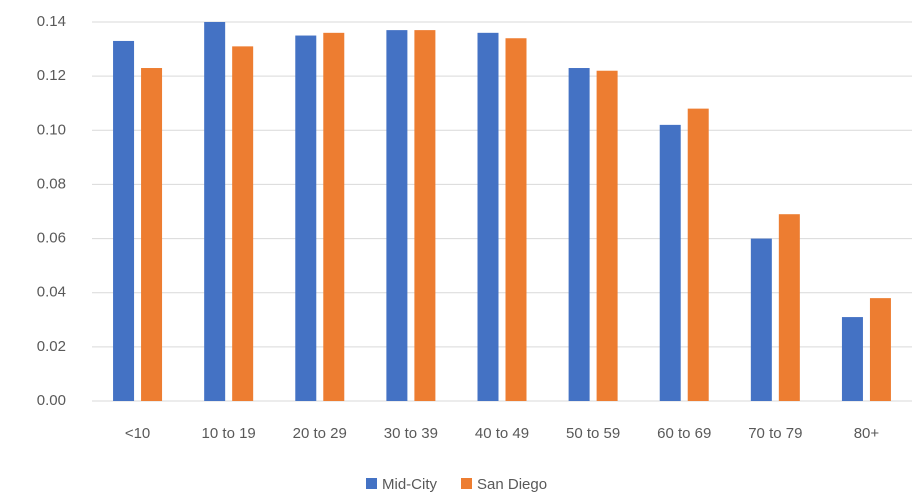 Image resolution: width=915 pixels, height=502 pixels. What do you see at coordinates (51, 183) in the screenshot?
I see `y-tick-label: 0.08` at bounding box center [51, 183].